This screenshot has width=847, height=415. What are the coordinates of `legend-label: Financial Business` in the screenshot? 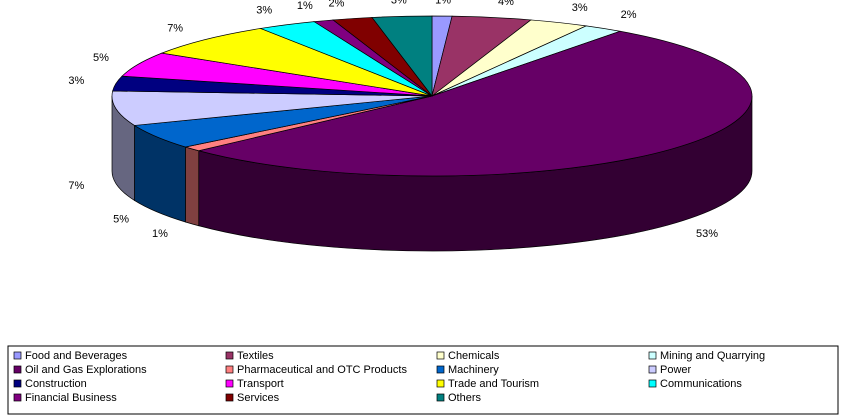 It's located at (71, 398).